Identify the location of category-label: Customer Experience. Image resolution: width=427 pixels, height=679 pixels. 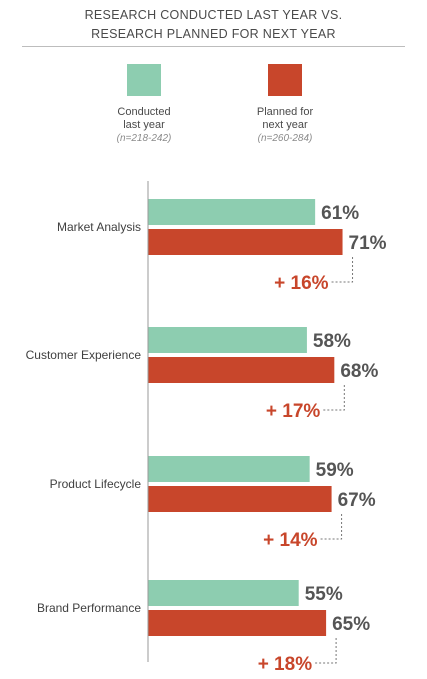
(84, 355).